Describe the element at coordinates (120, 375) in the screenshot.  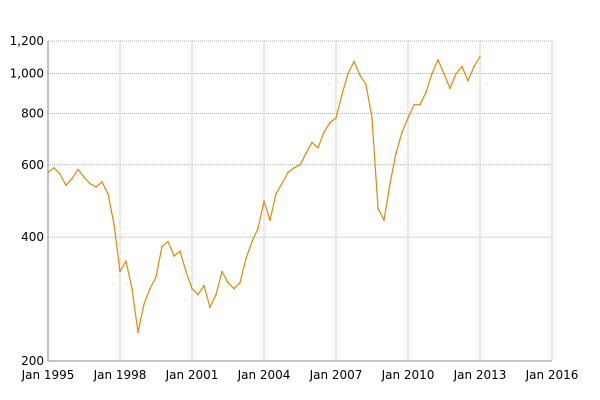
I see `x-tick-label: Jan 1998` at that location.